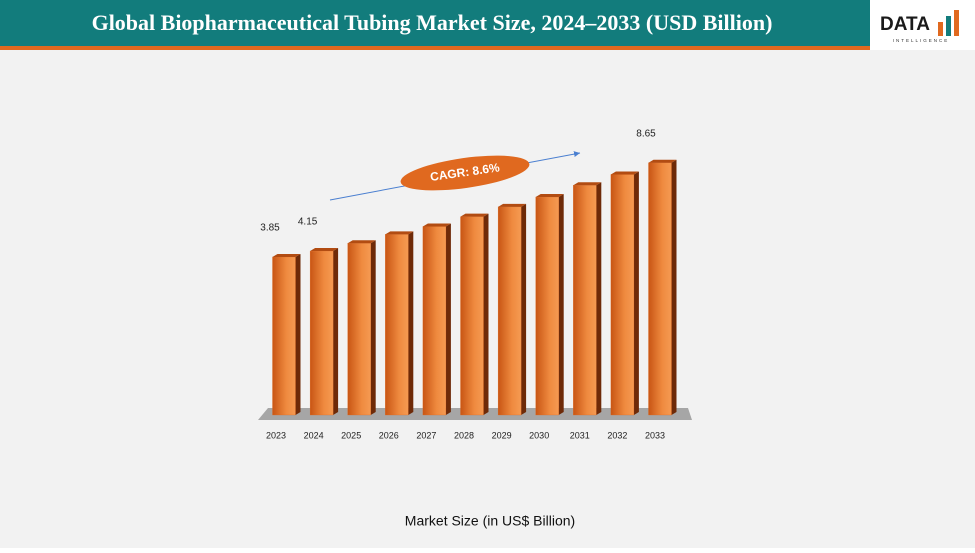  What do you see at coordinates (464, 435) in the screenshot?
I see `x-tick-label: 2028` at bounding box center [464, 435].